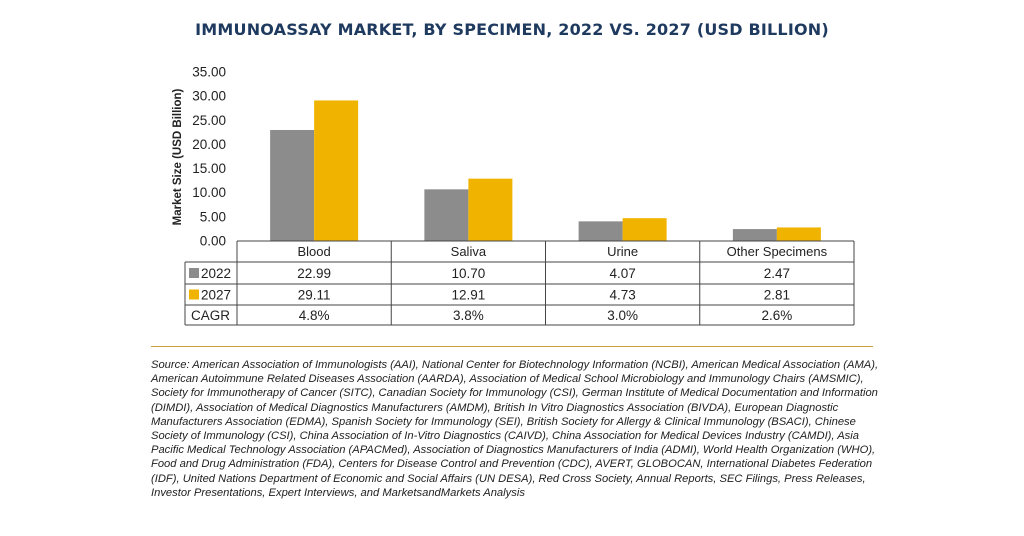 This screenshot has width=1024, height=536. Describe the element at coordinates (216, 295) in the screenshot. I see `legend-label: 2027` at that location.